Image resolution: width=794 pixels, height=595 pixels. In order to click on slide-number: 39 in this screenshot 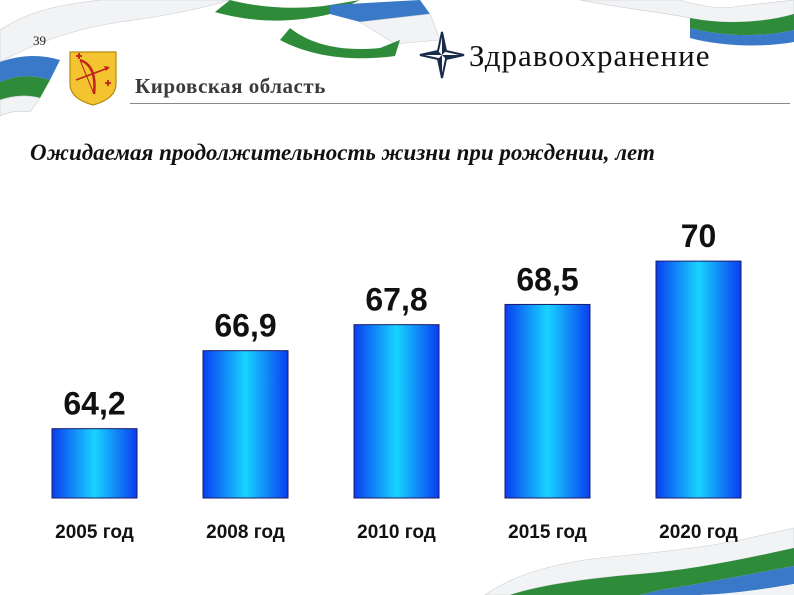, I will do `click(39, 40)`.